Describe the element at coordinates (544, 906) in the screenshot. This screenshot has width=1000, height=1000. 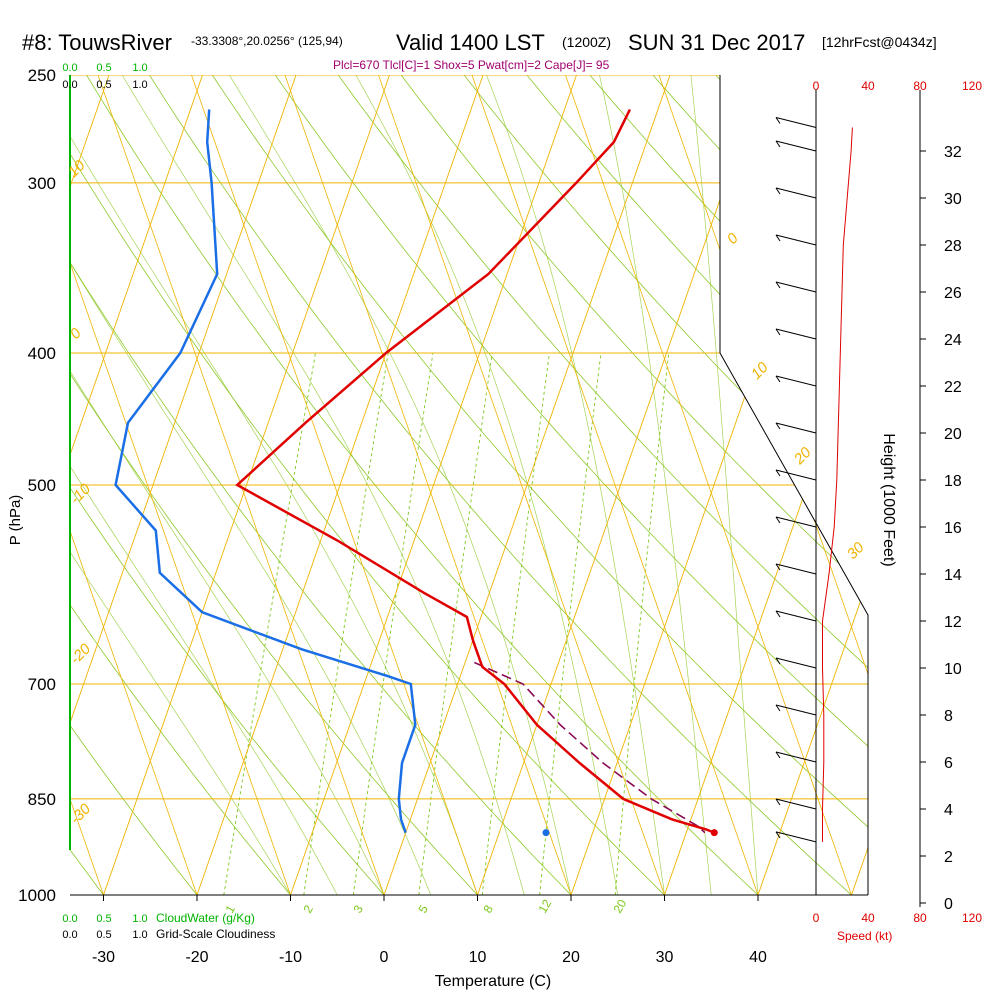
I see `mixing-ratio-label: 12` at that location.